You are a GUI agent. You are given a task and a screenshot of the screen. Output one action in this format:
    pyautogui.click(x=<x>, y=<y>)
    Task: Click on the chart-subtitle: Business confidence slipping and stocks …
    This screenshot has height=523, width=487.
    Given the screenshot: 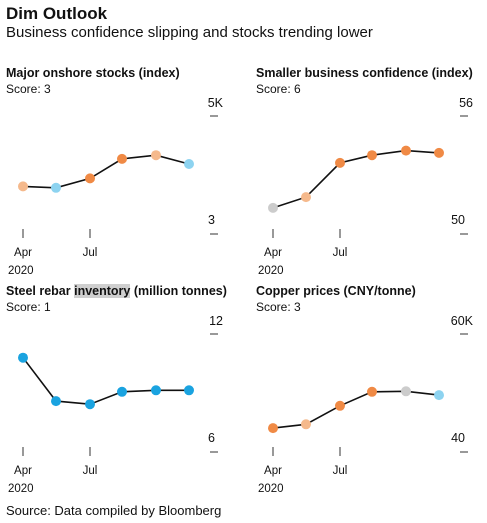 What is the action you would take?
    pyautogui.click(x=189, y=32)
    